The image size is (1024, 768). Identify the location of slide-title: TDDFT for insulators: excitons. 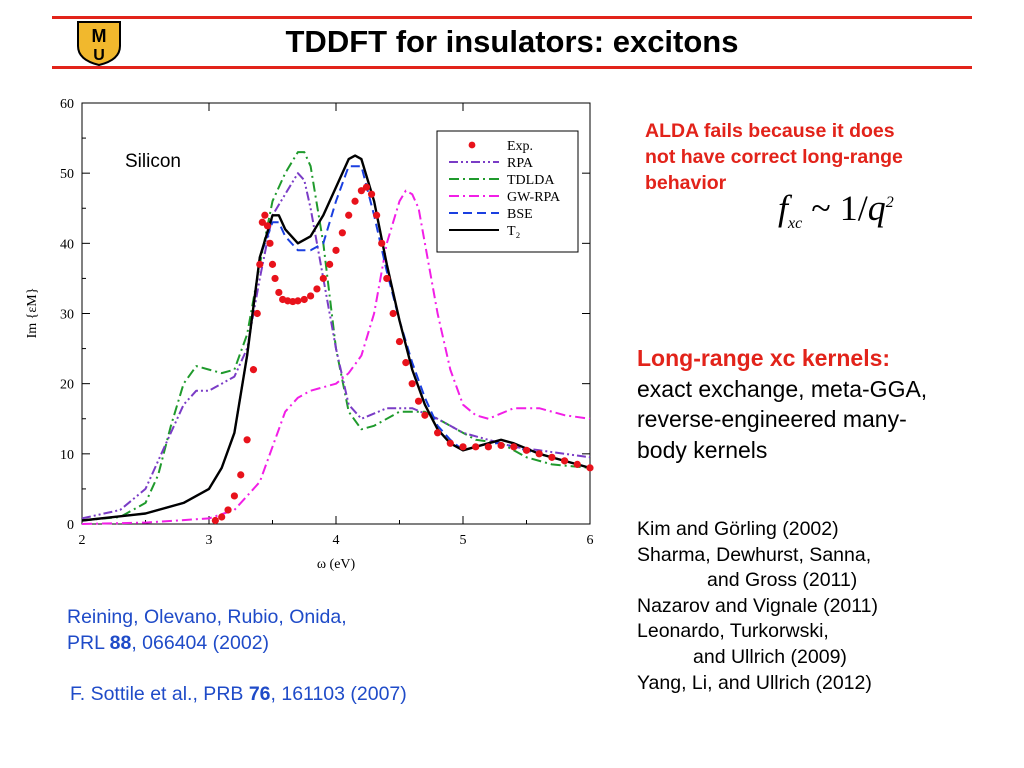
(512, 41).